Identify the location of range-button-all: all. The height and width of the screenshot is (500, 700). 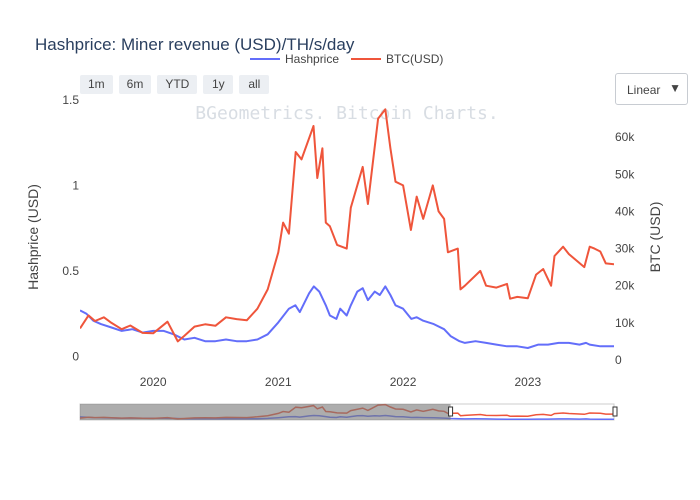
(254, 84).